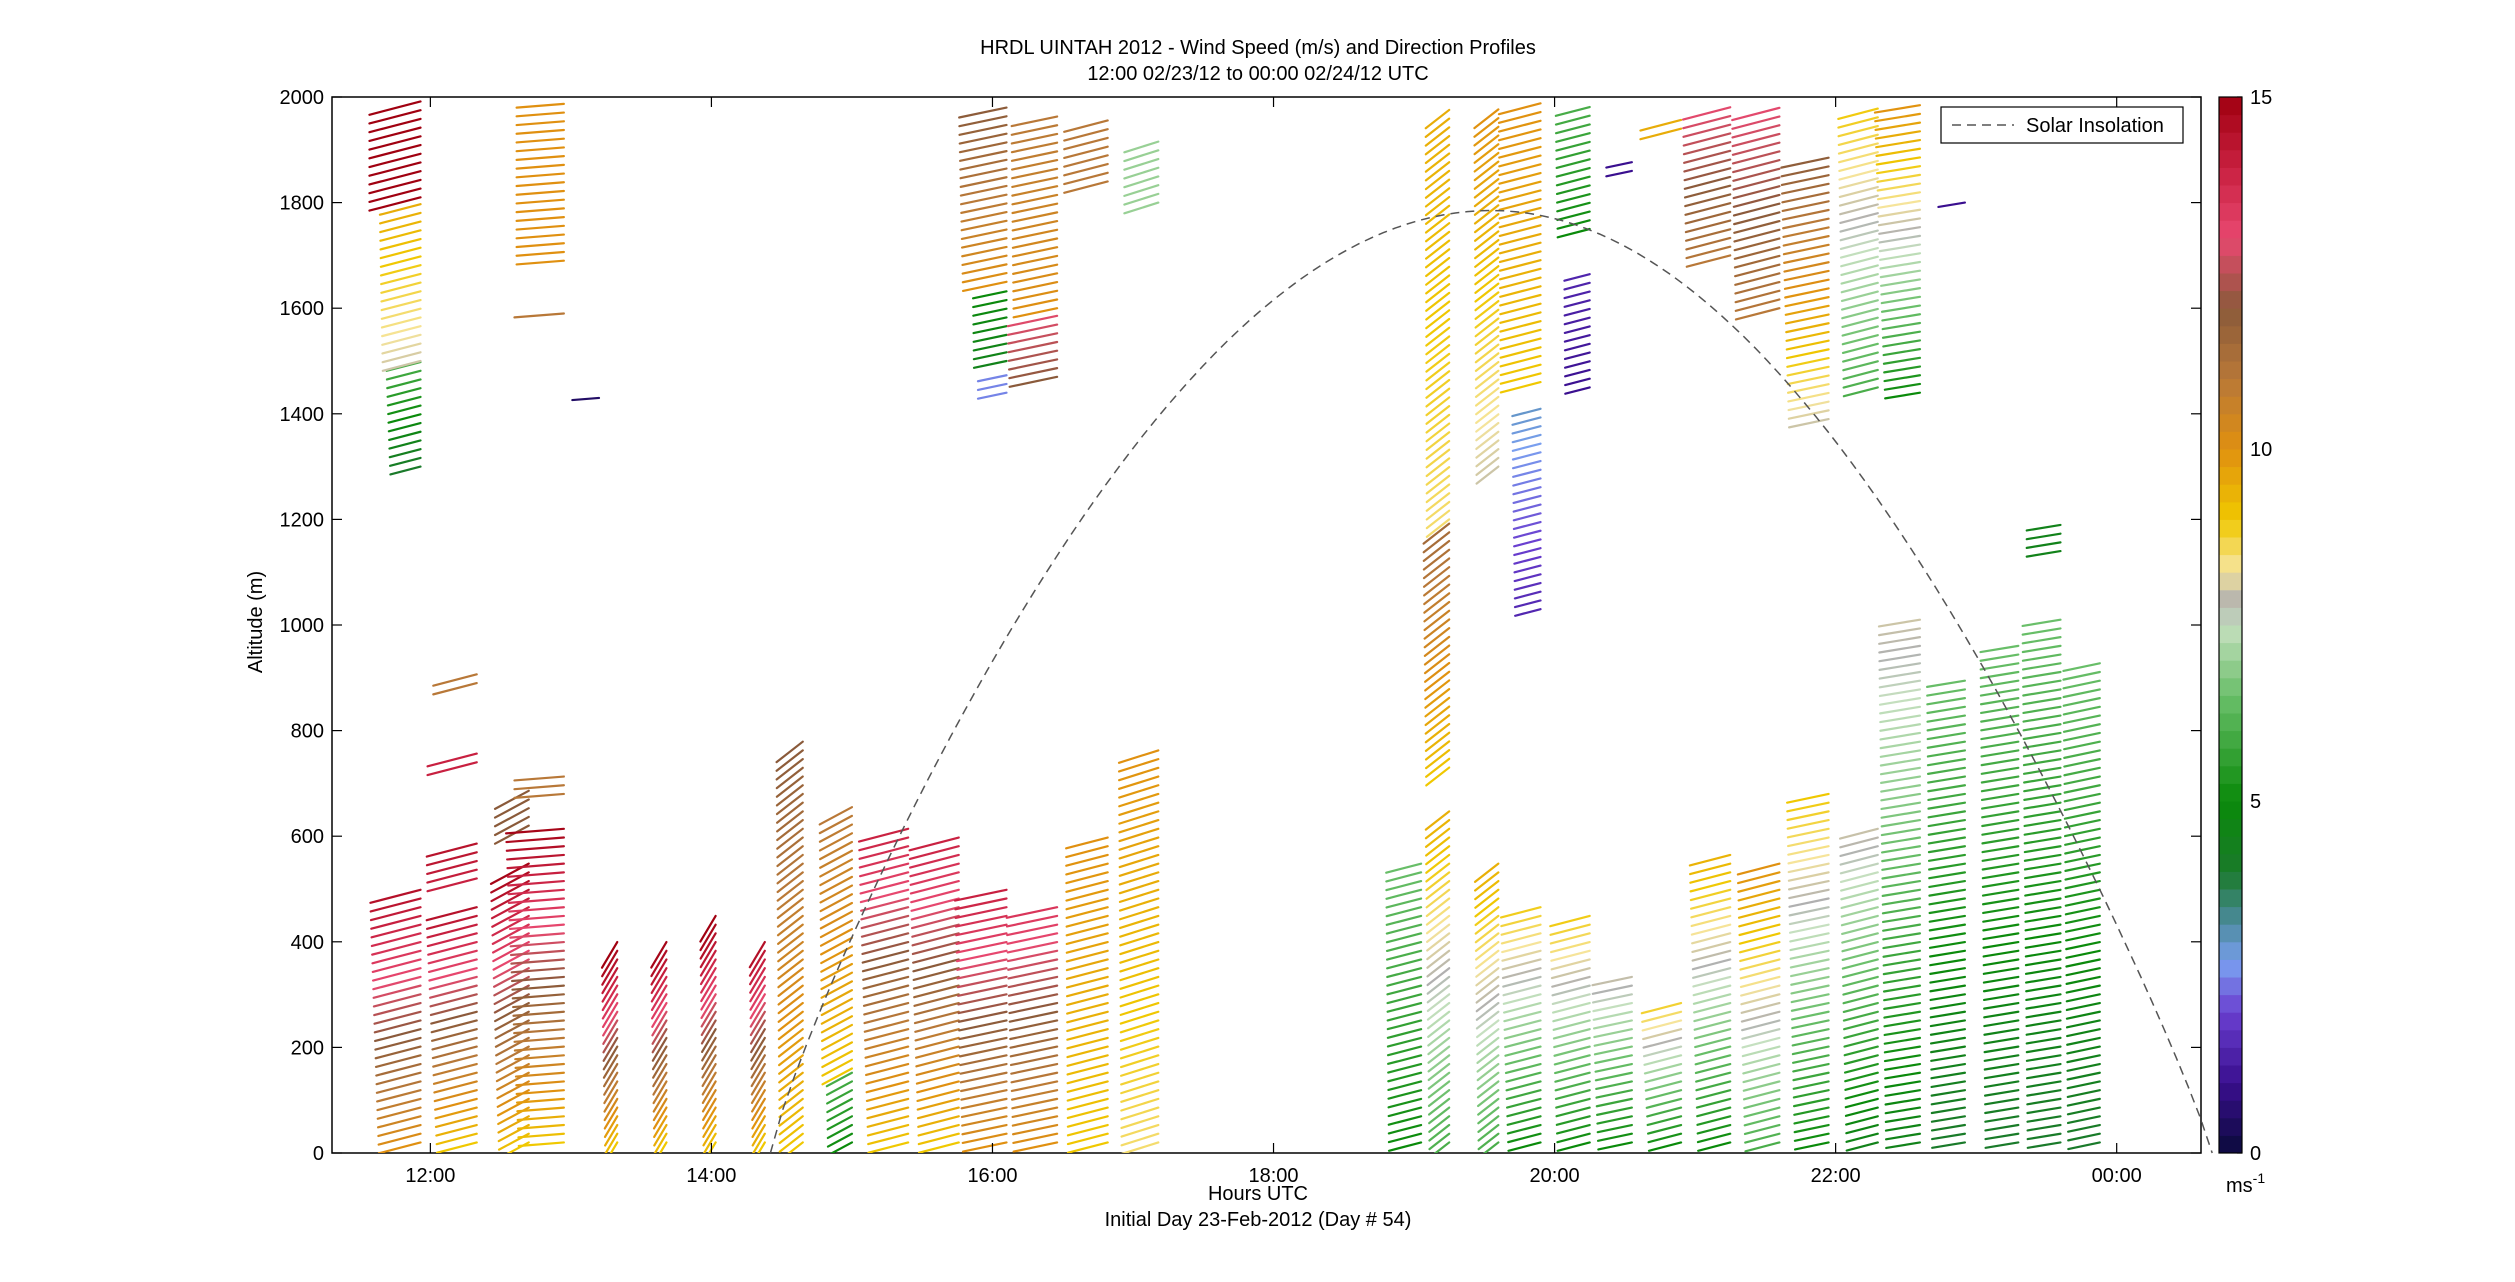 This screenshot has width=2515, height=1282. What do you see at coordinates (2062, 125) in the screenshot?
I see `legend-box` at bounding box center [2062, 125].